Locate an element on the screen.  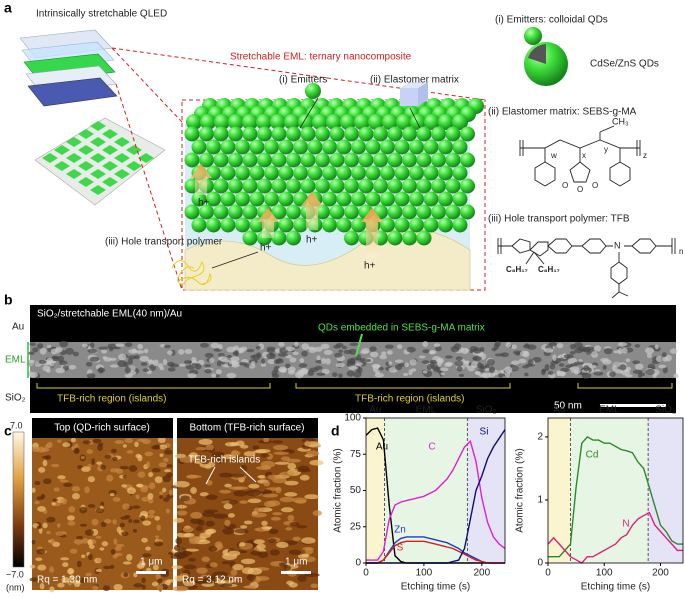
pointer is located at coordinates (309, 113).